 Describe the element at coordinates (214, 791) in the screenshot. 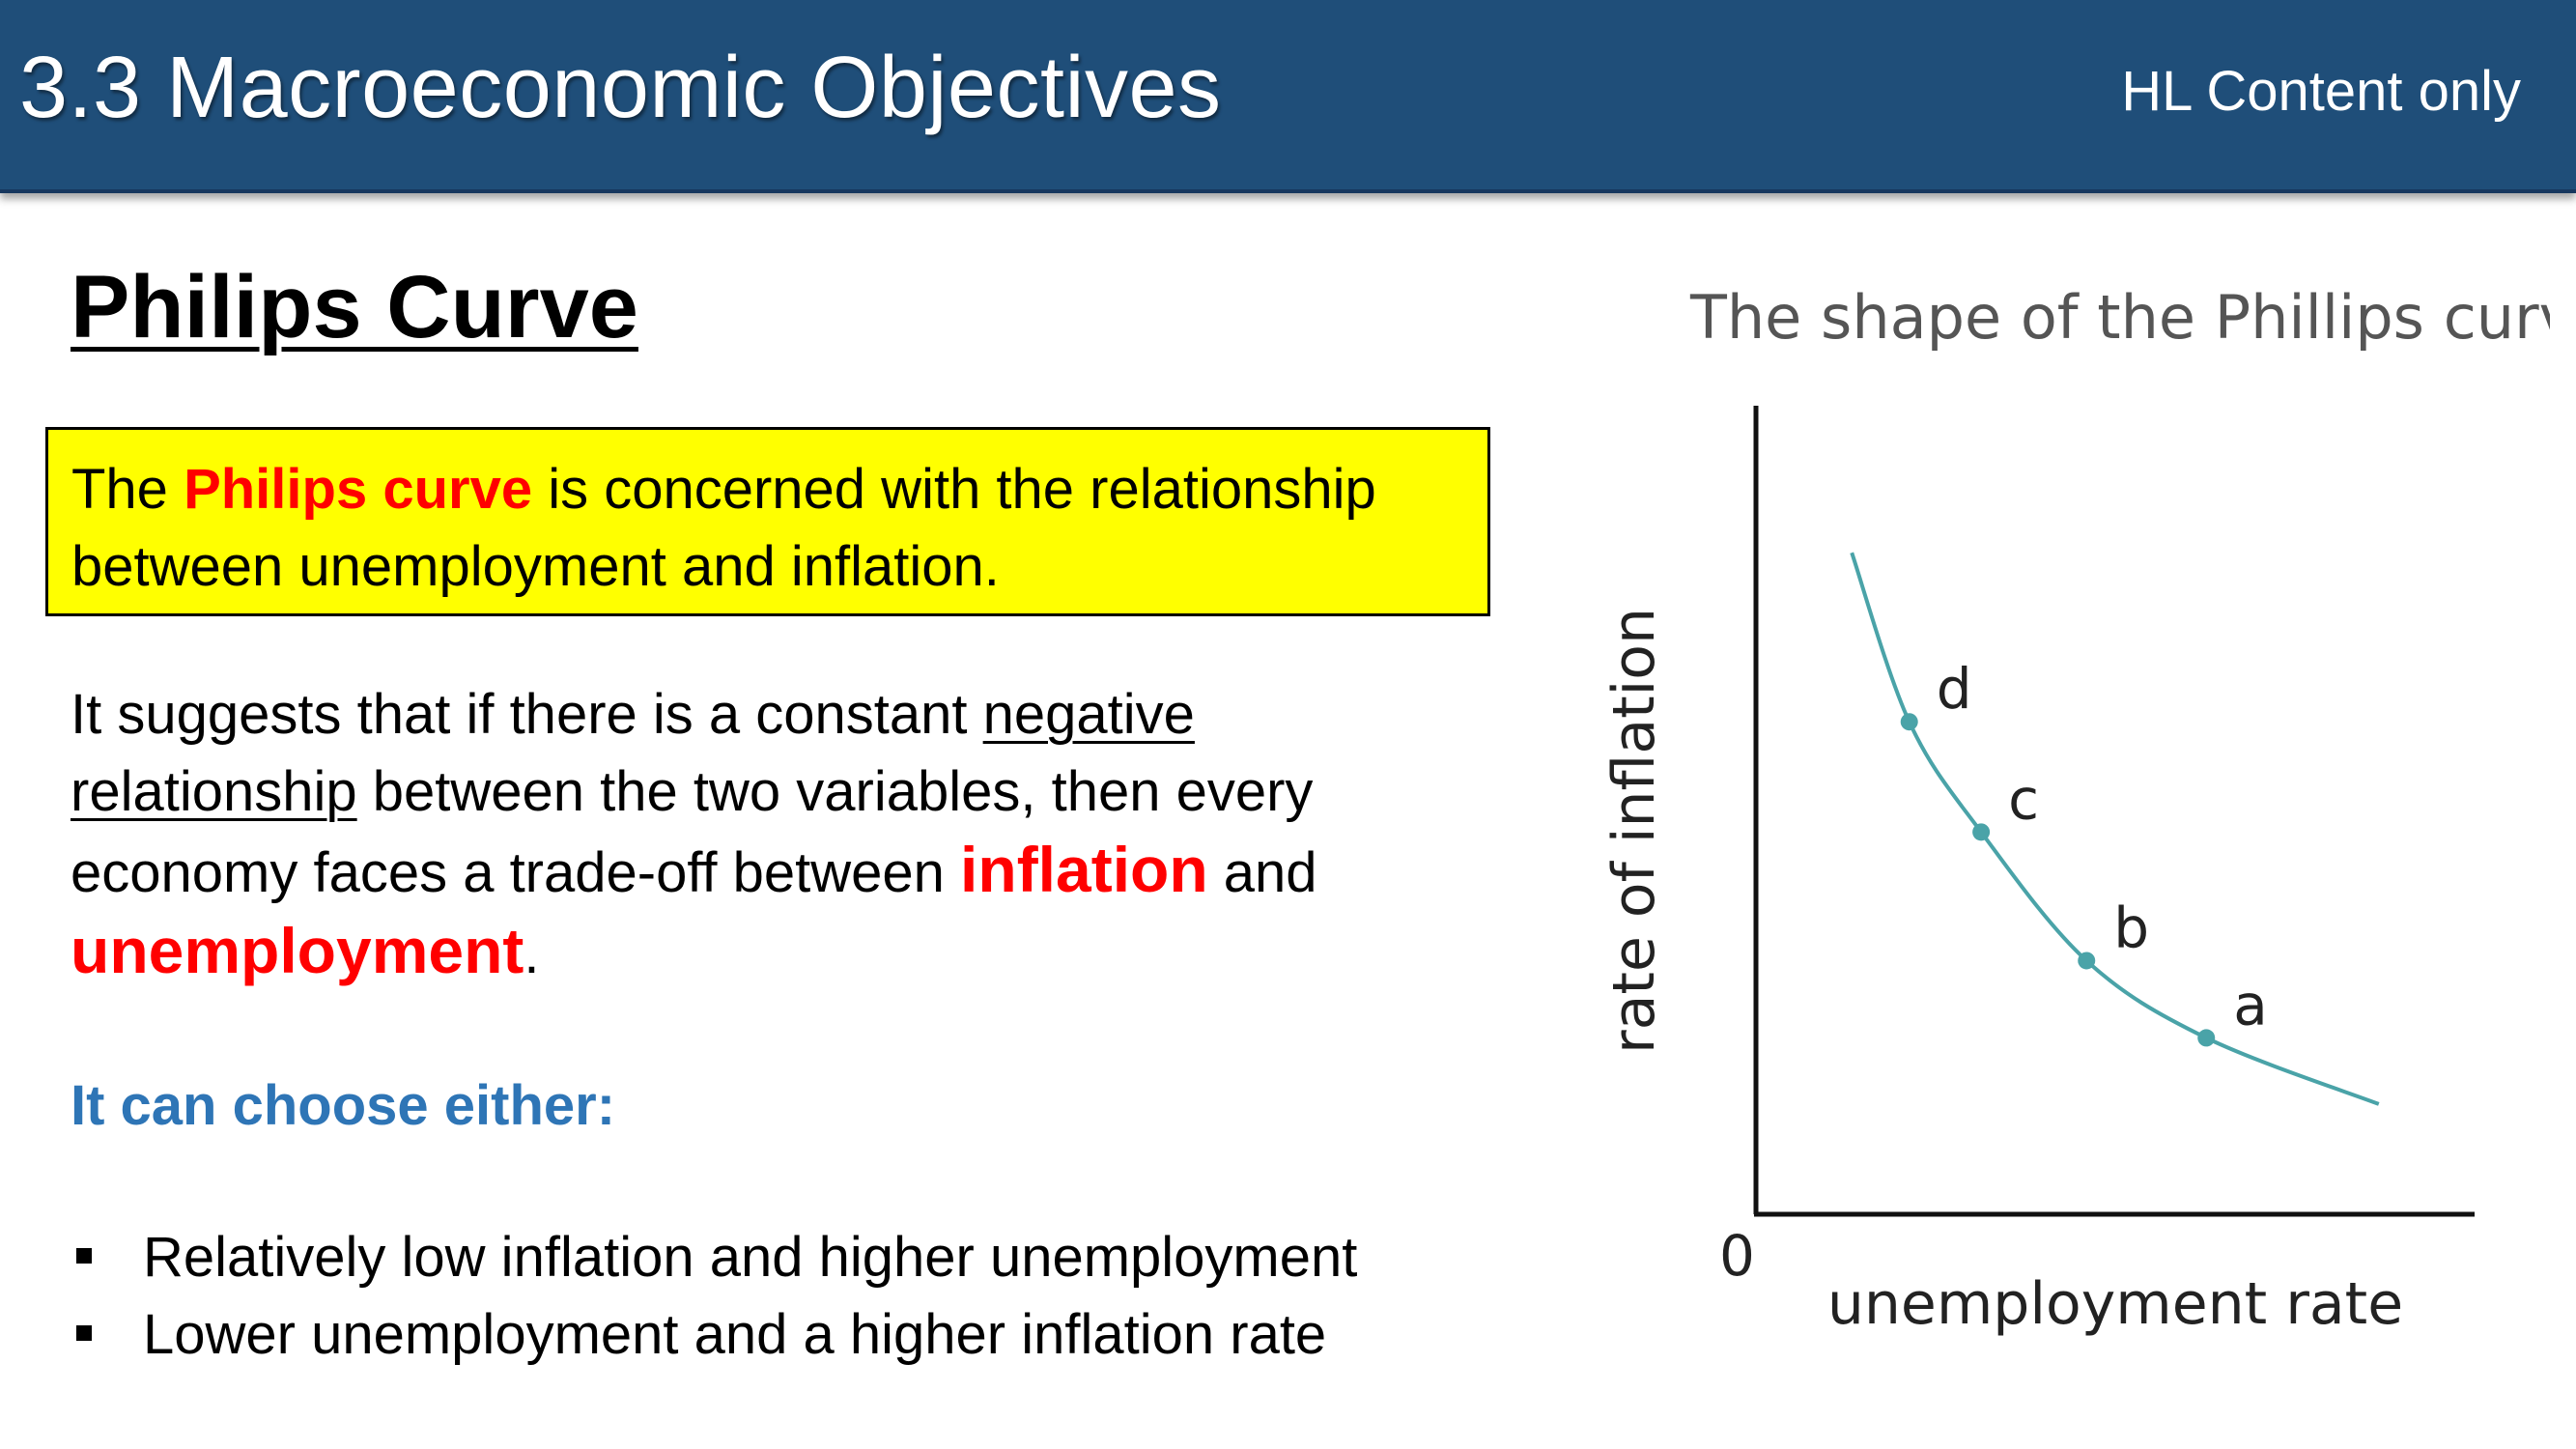

I see `paragraph-underline-2: relationship` at that location.